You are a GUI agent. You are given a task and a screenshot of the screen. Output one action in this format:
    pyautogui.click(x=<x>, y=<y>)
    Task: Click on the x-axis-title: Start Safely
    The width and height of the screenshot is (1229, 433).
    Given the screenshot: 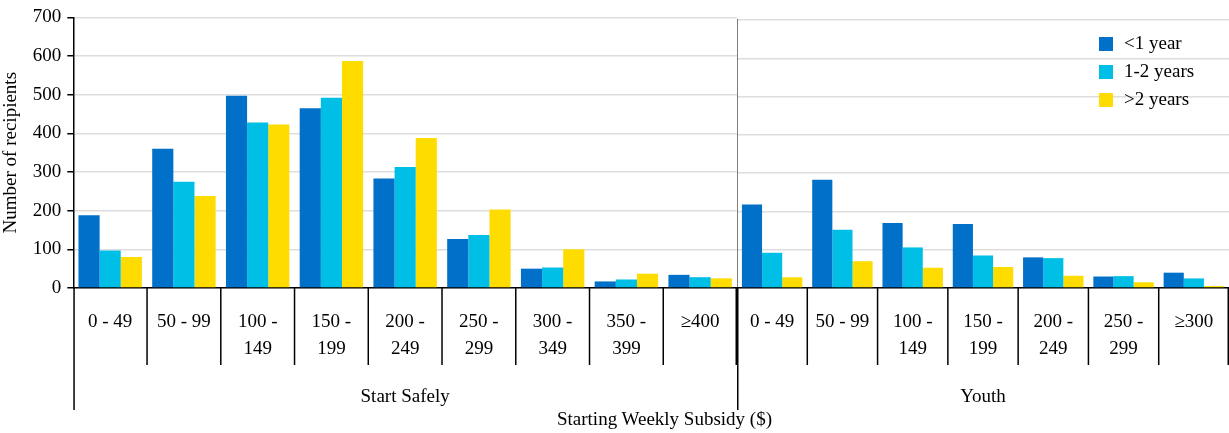 What is the action you would take?
    pyautogui.click(x=405, y=395)
    